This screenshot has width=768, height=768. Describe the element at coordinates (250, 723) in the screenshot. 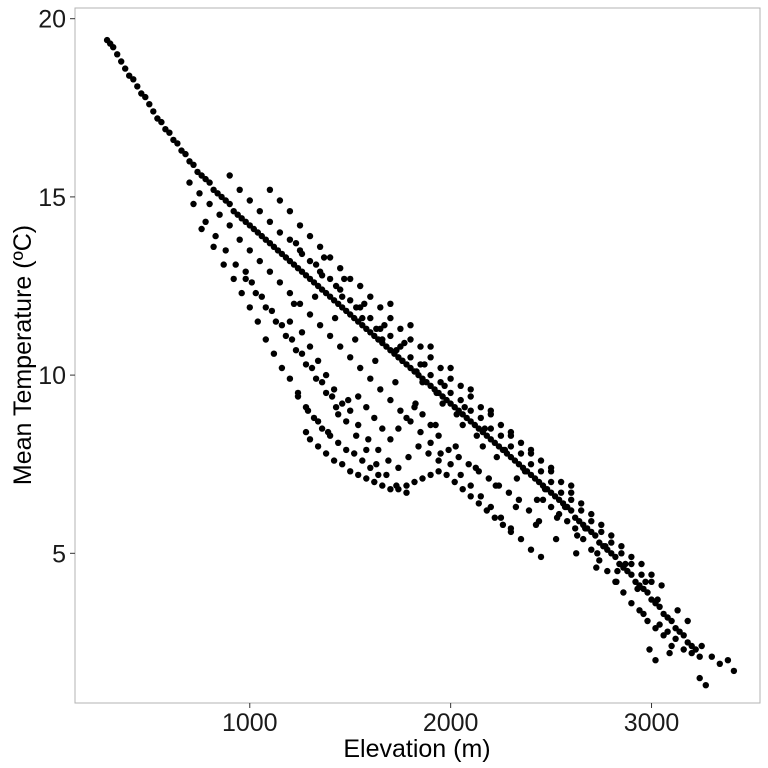

I see `x-tick-label: 1000` at that location.